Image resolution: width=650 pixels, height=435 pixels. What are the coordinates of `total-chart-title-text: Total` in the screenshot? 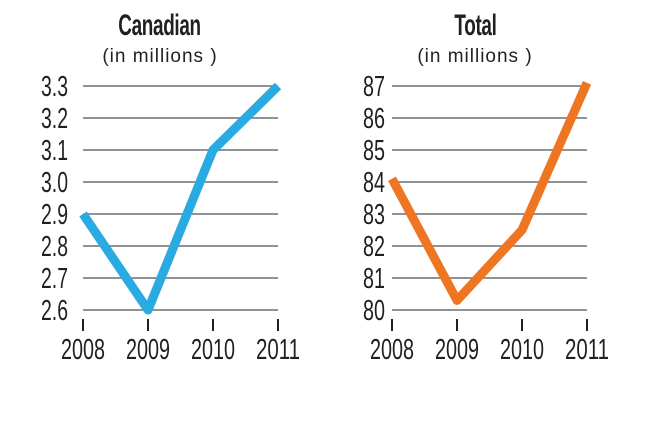 It's located at (475, 25).